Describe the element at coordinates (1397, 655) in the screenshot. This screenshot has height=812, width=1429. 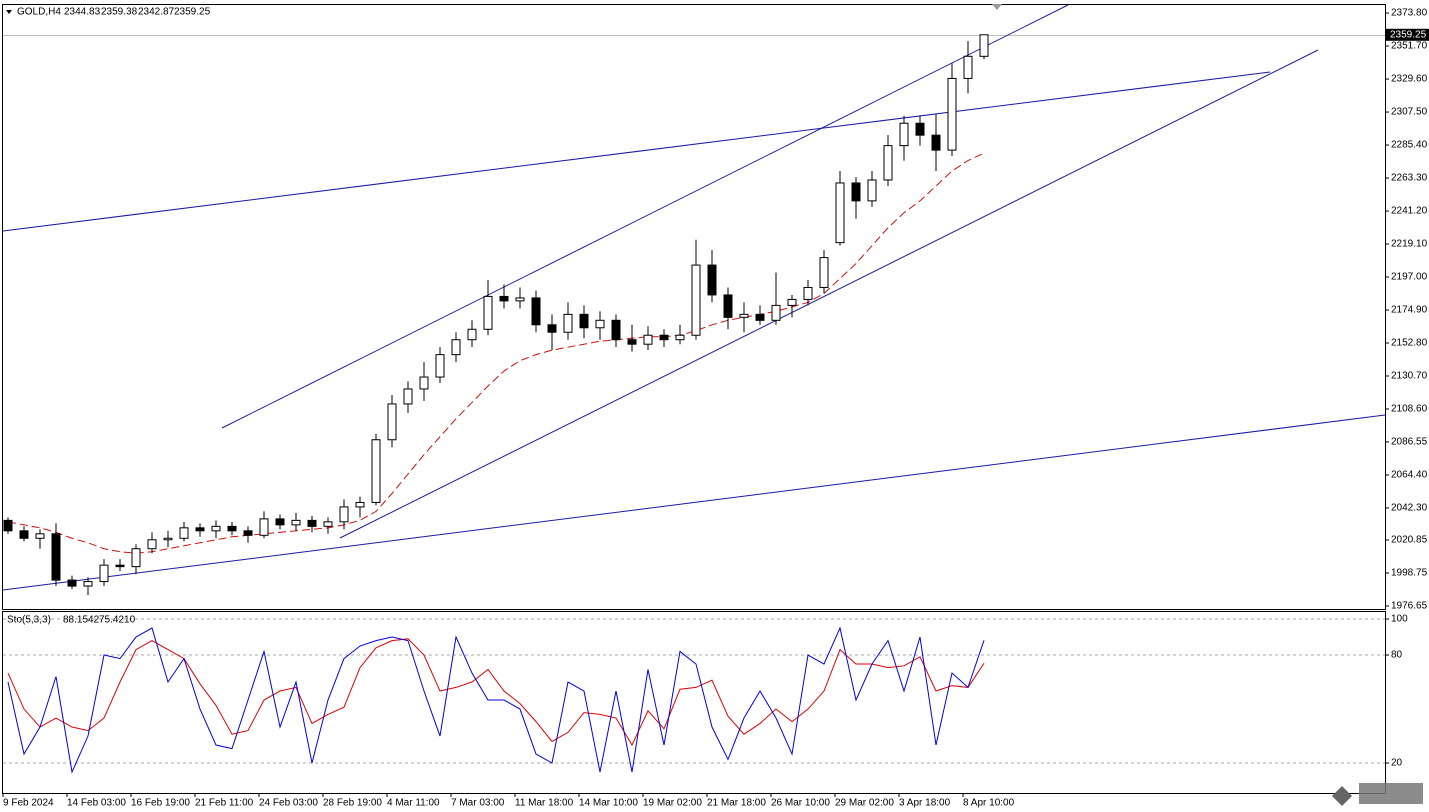
I see `y-tick-label: 80` at that location.